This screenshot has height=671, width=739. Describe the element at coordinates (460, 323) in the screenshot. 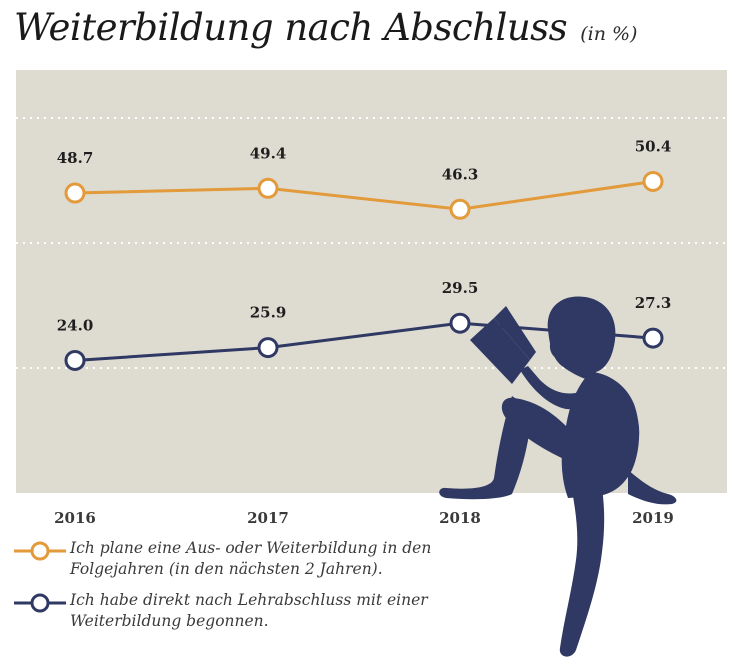

I see `data-point-navy-2018` at that location.